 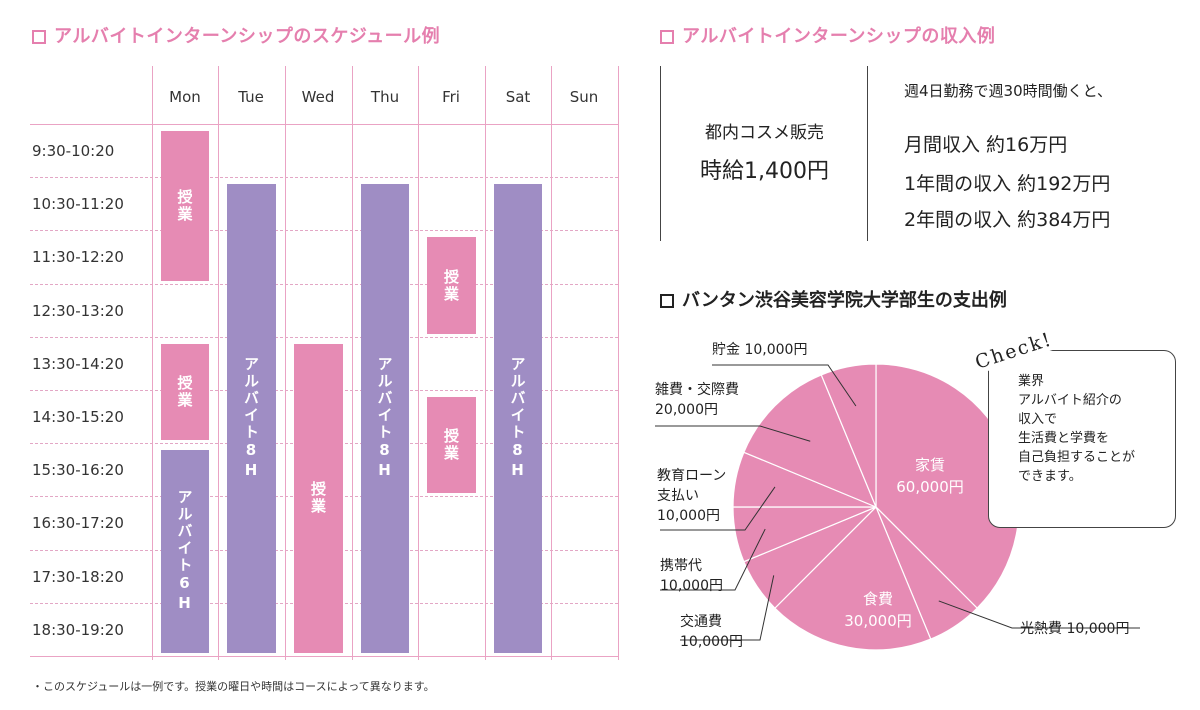 What do you see at coordinates (697, 400) in the screenshot?
I see `slice-label-misc: 雑費・交際費 20,000円` at bounding box center [697, 400].